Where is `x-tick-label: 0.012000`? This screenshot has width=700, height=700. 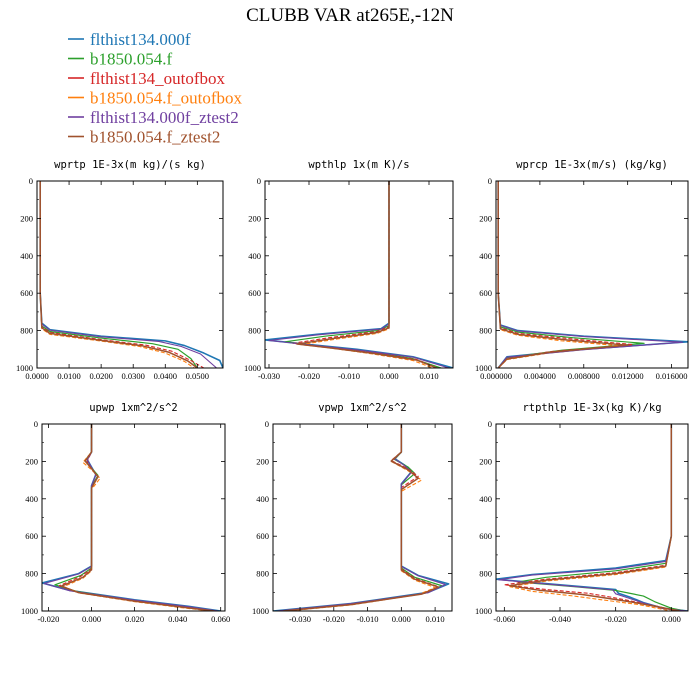 x-tick-label: 0.012000 is located at coordinates (628, 376).